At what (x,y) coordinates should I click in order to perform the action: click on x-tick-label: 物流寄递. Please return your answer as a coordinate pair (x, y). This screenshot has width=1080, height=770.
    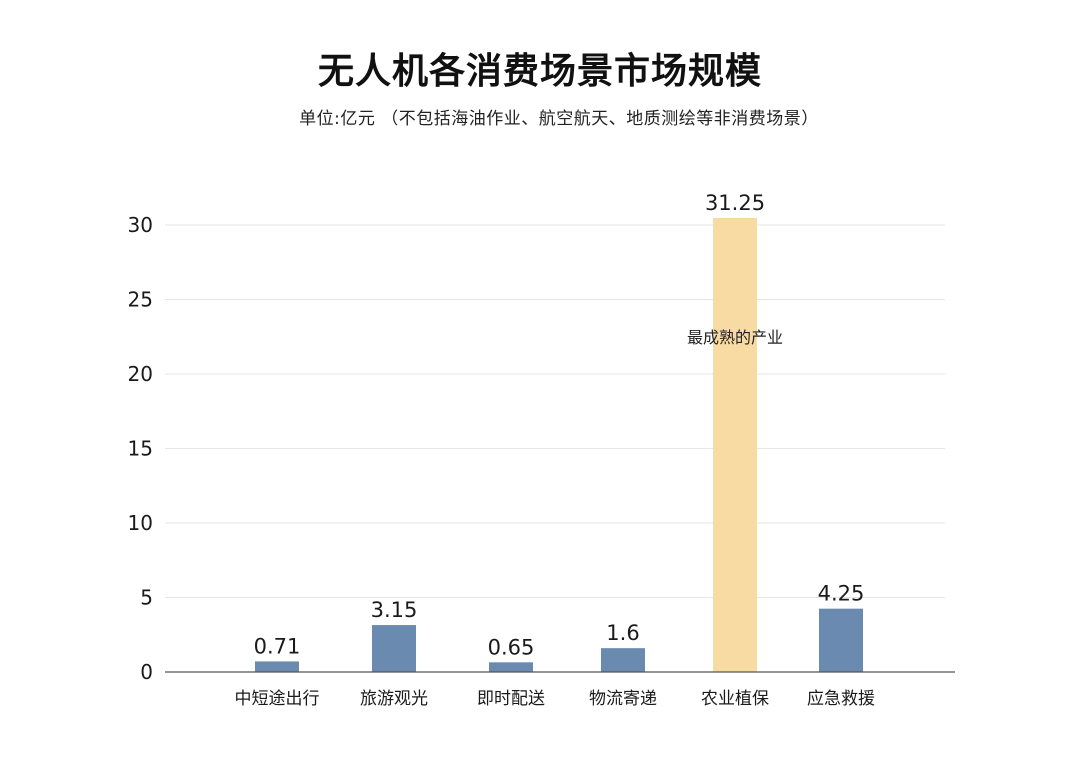
    Looking at the image, I should click on (623, 699).